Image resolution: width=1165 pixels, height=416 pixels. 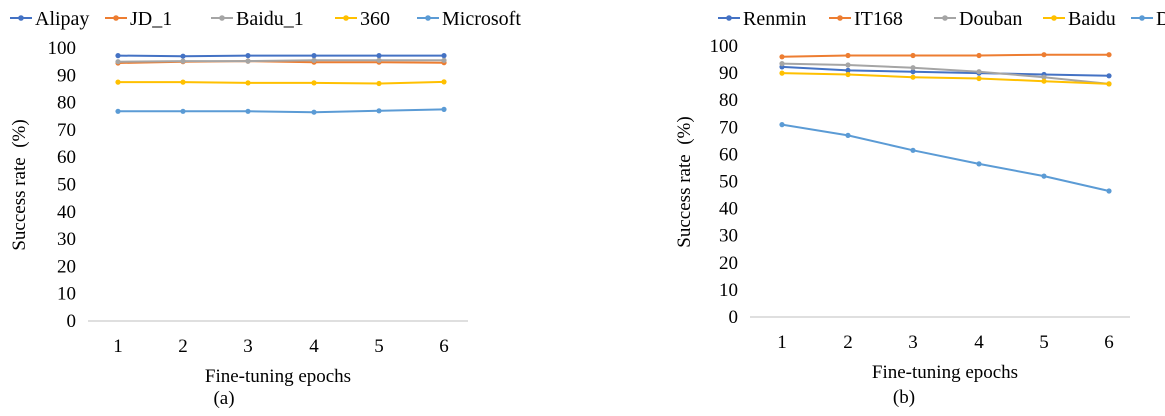 What do you see at coordinates (280, 56) in the screenshot?
I see `series-line-alipay` at bounding box center [280, 56].